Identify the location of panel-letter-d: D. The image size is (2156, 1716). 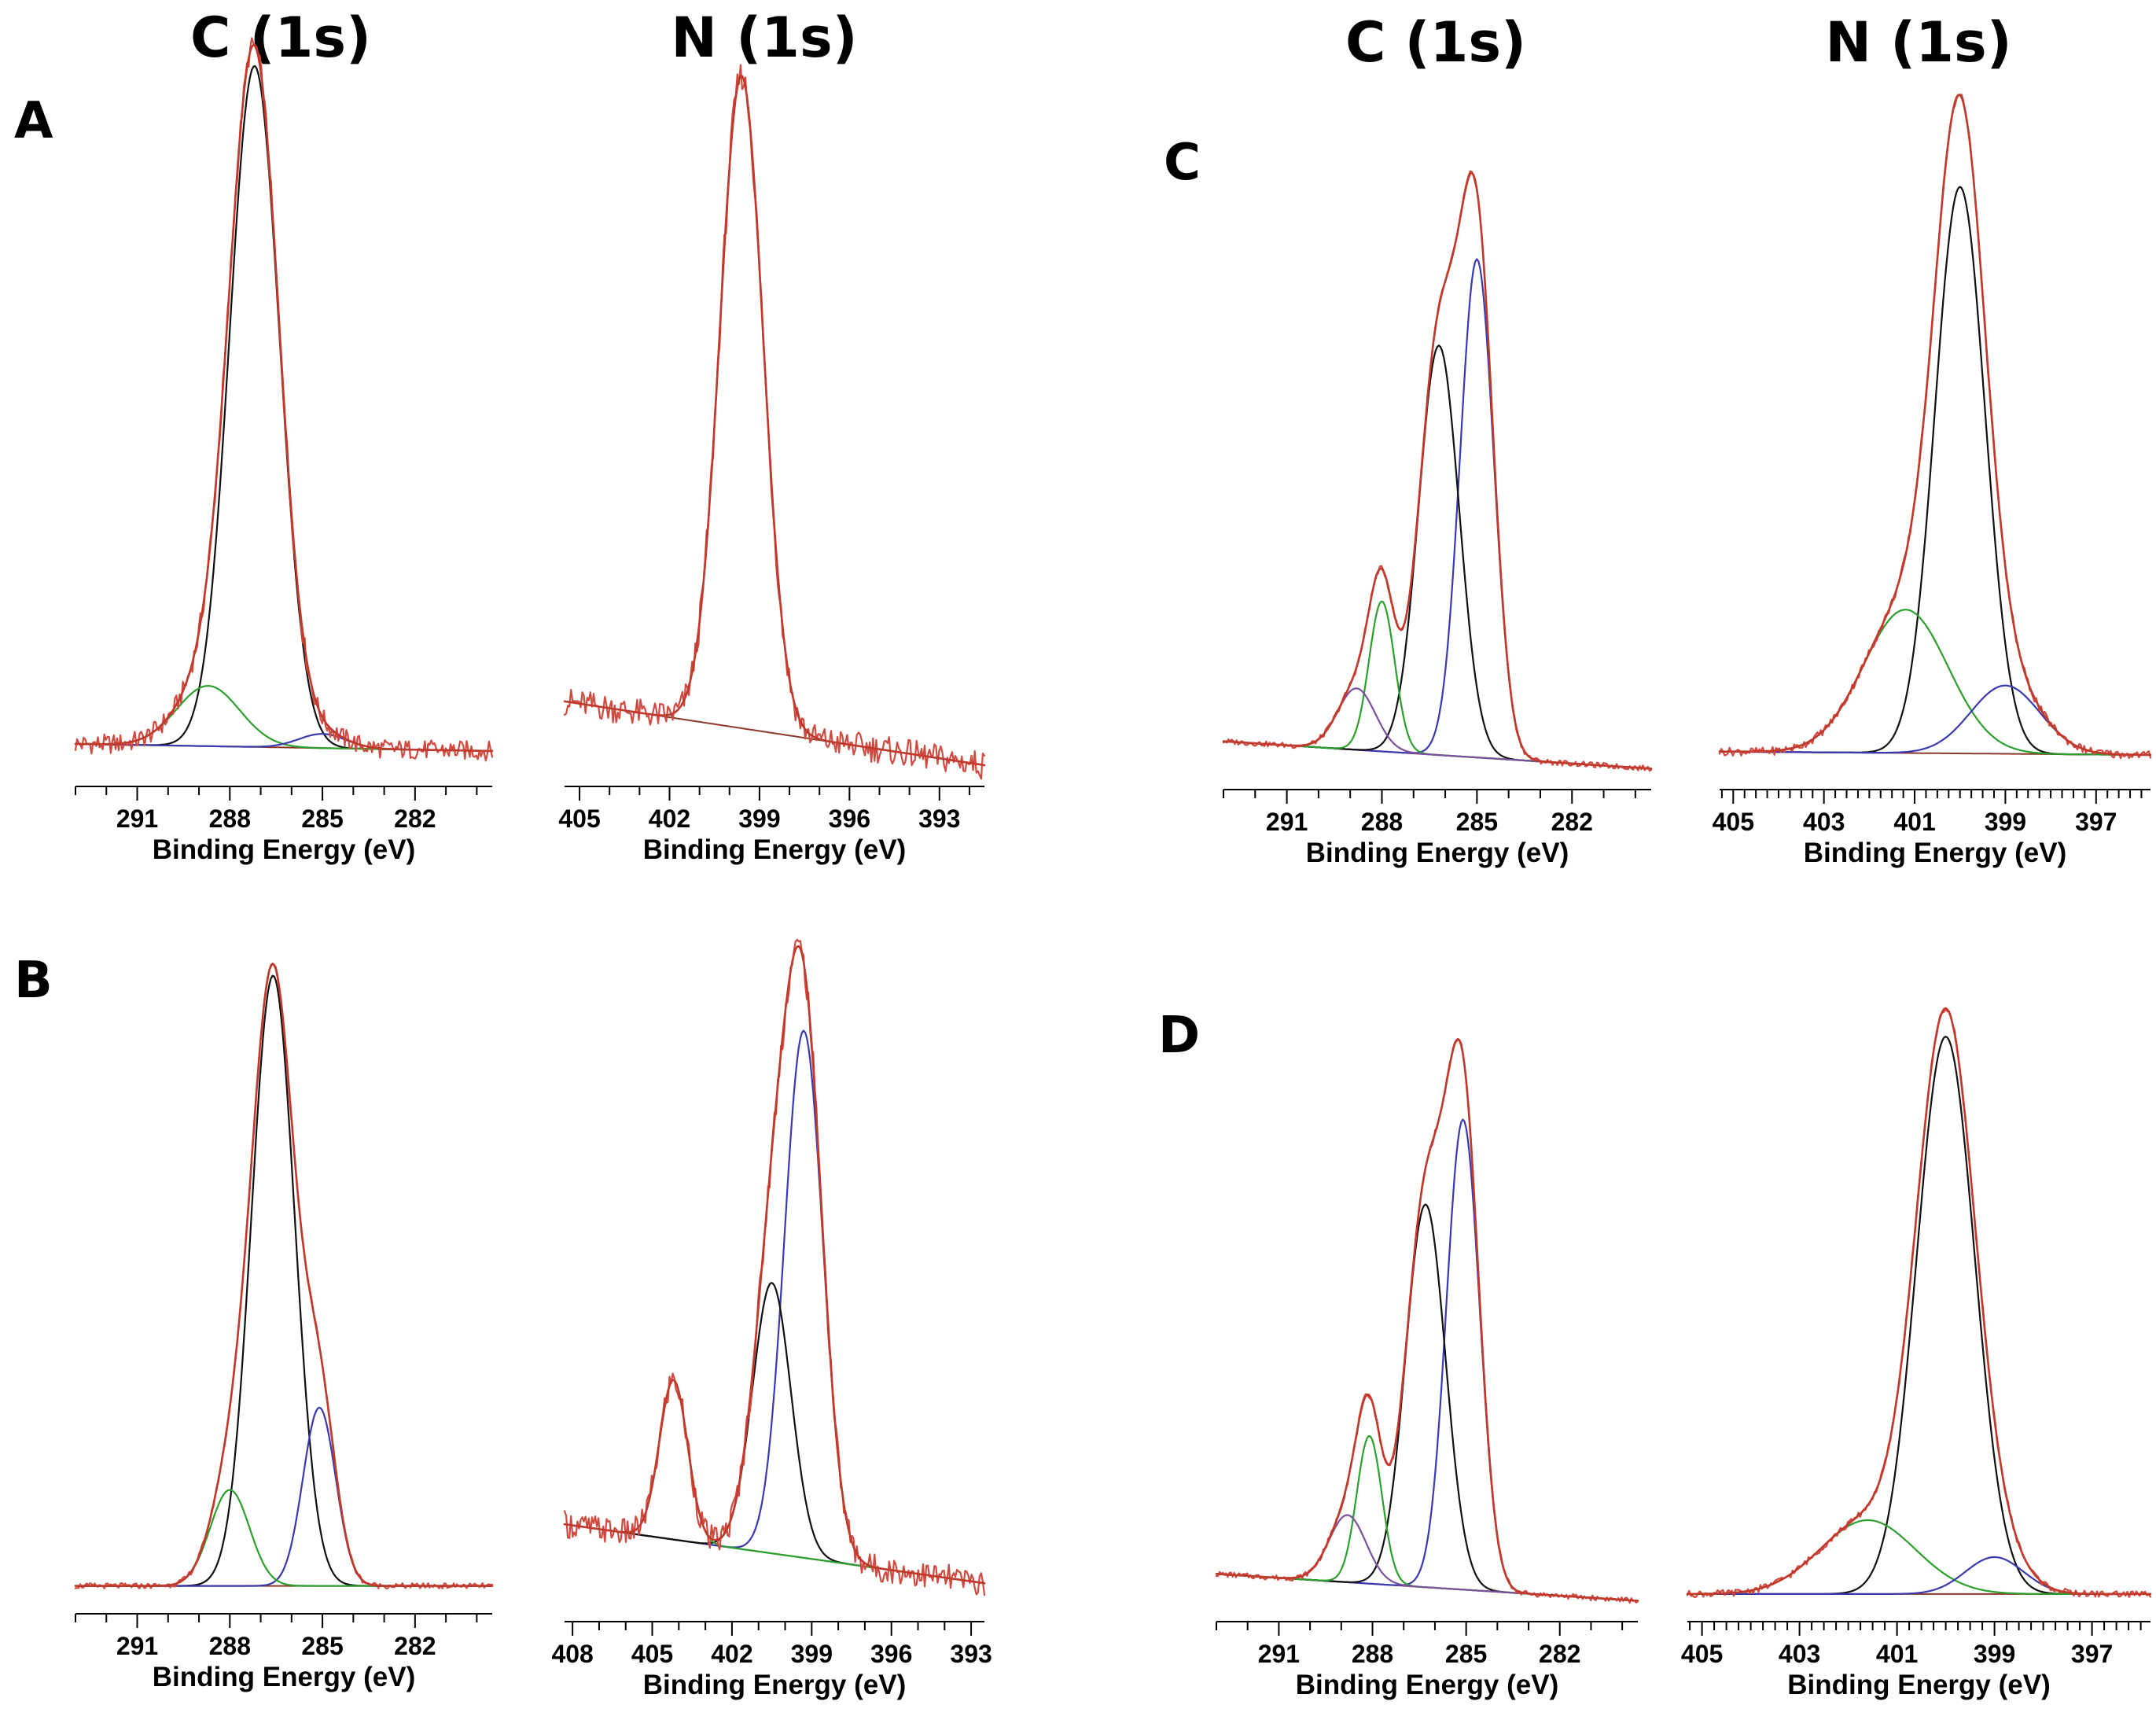
(1179, 1036).